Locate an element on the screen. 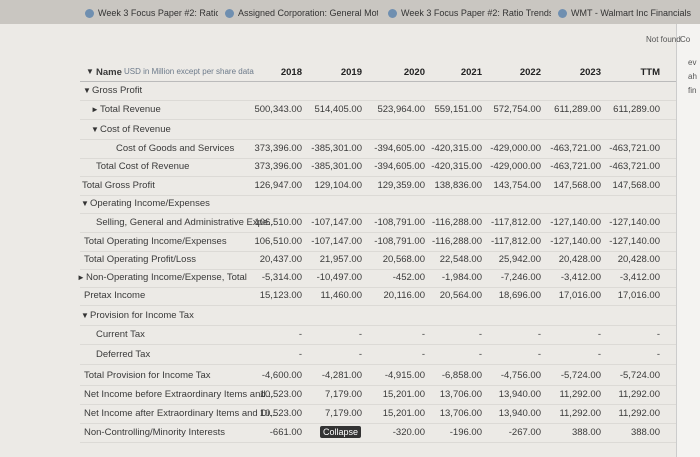 This screenshot has width=700, height=457. value-cell: 20,564.00 is located at coordinates (460, 295).